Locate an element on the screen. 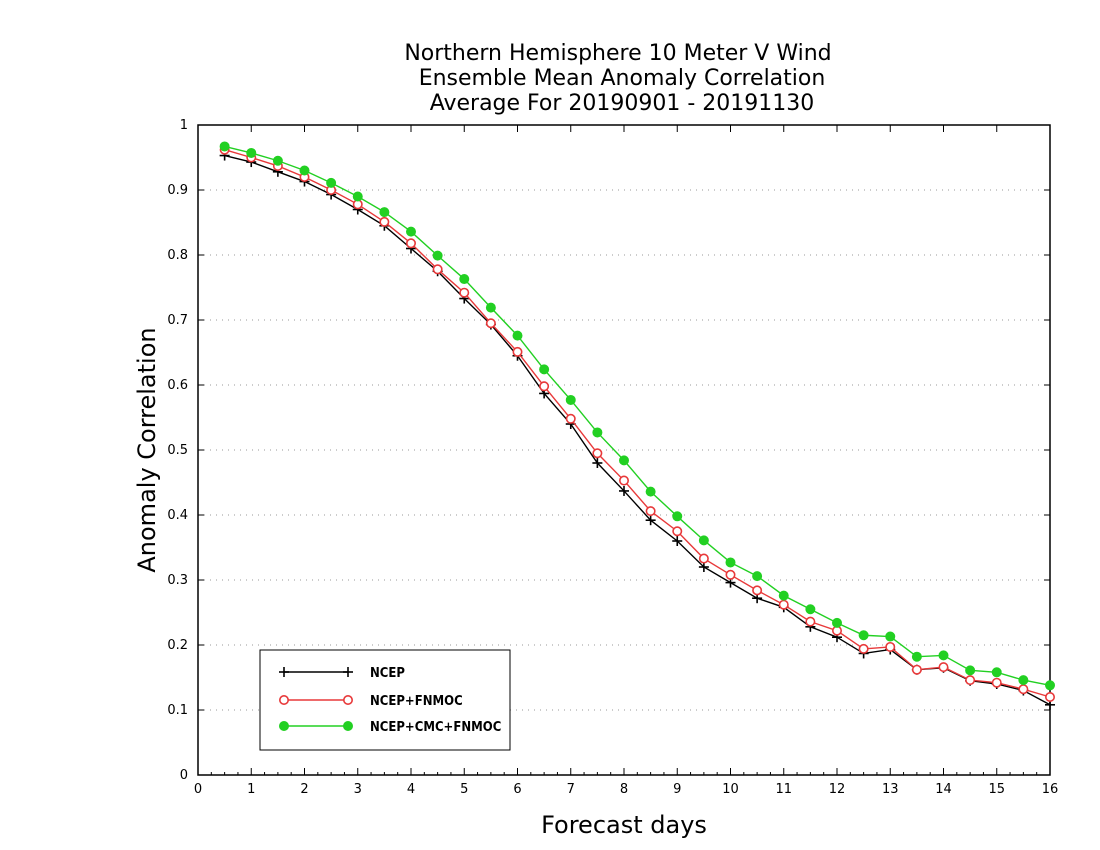  y-tick-label: 0.8 is located at coordinates (177, 255).